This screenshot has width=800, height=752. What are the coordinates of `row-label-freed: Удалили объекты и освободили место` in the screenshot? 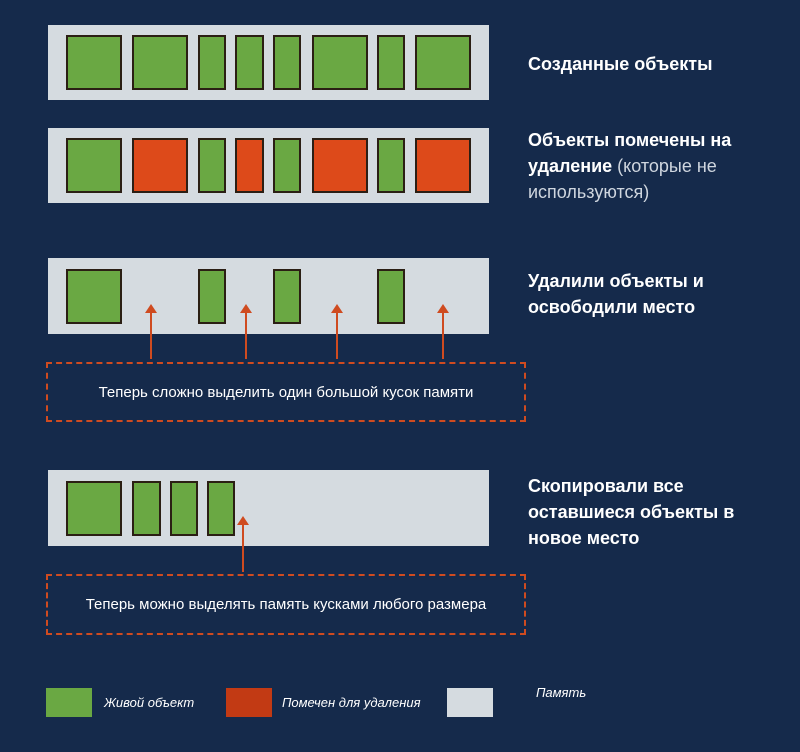 It's located at (616, 294).